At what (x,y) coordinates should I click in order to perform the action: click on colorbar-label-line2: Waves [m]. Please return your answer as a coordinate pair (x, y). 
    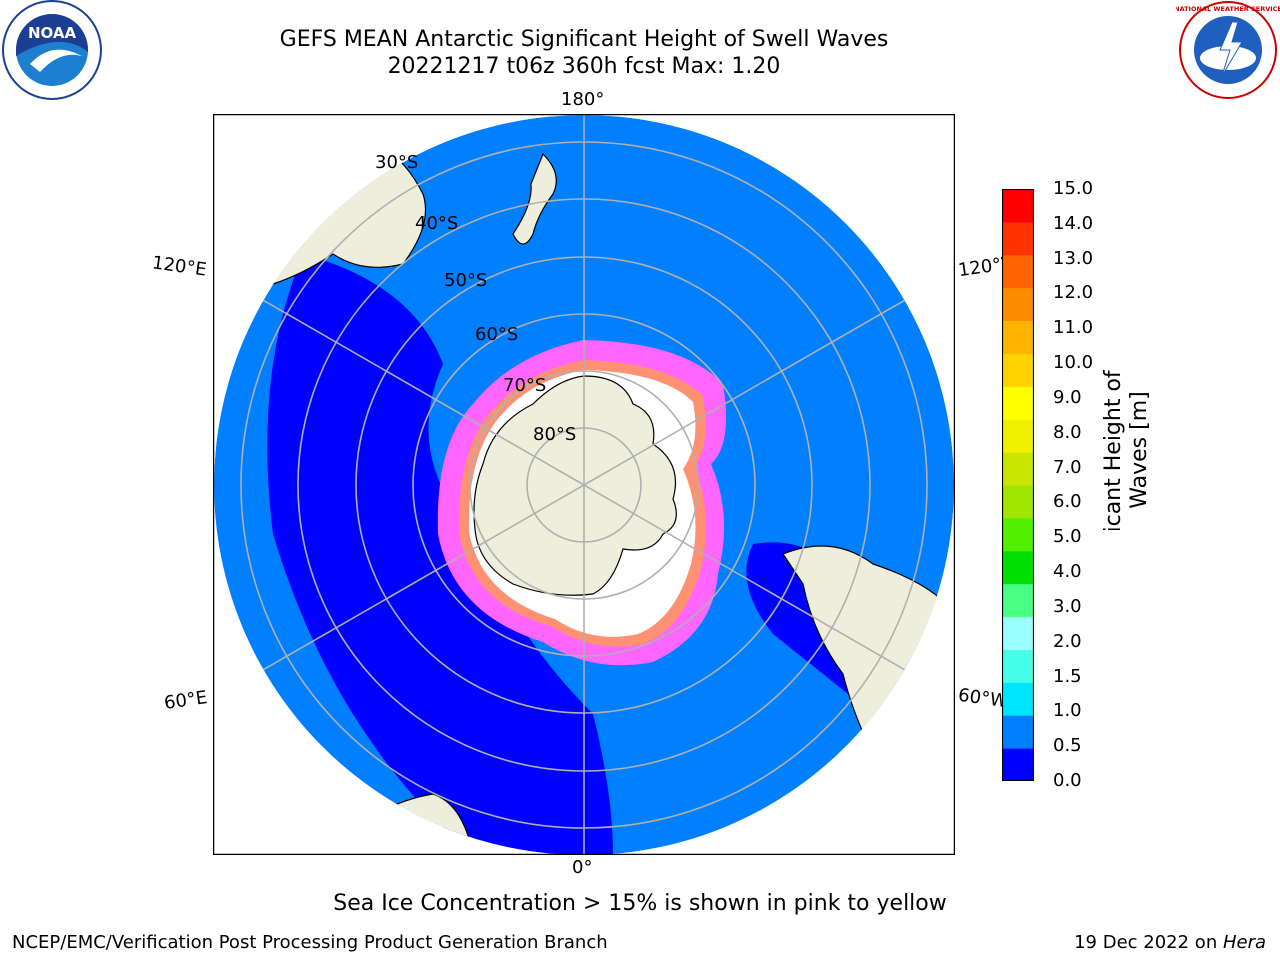
    Looking at the image, I should click on (1139, 449).